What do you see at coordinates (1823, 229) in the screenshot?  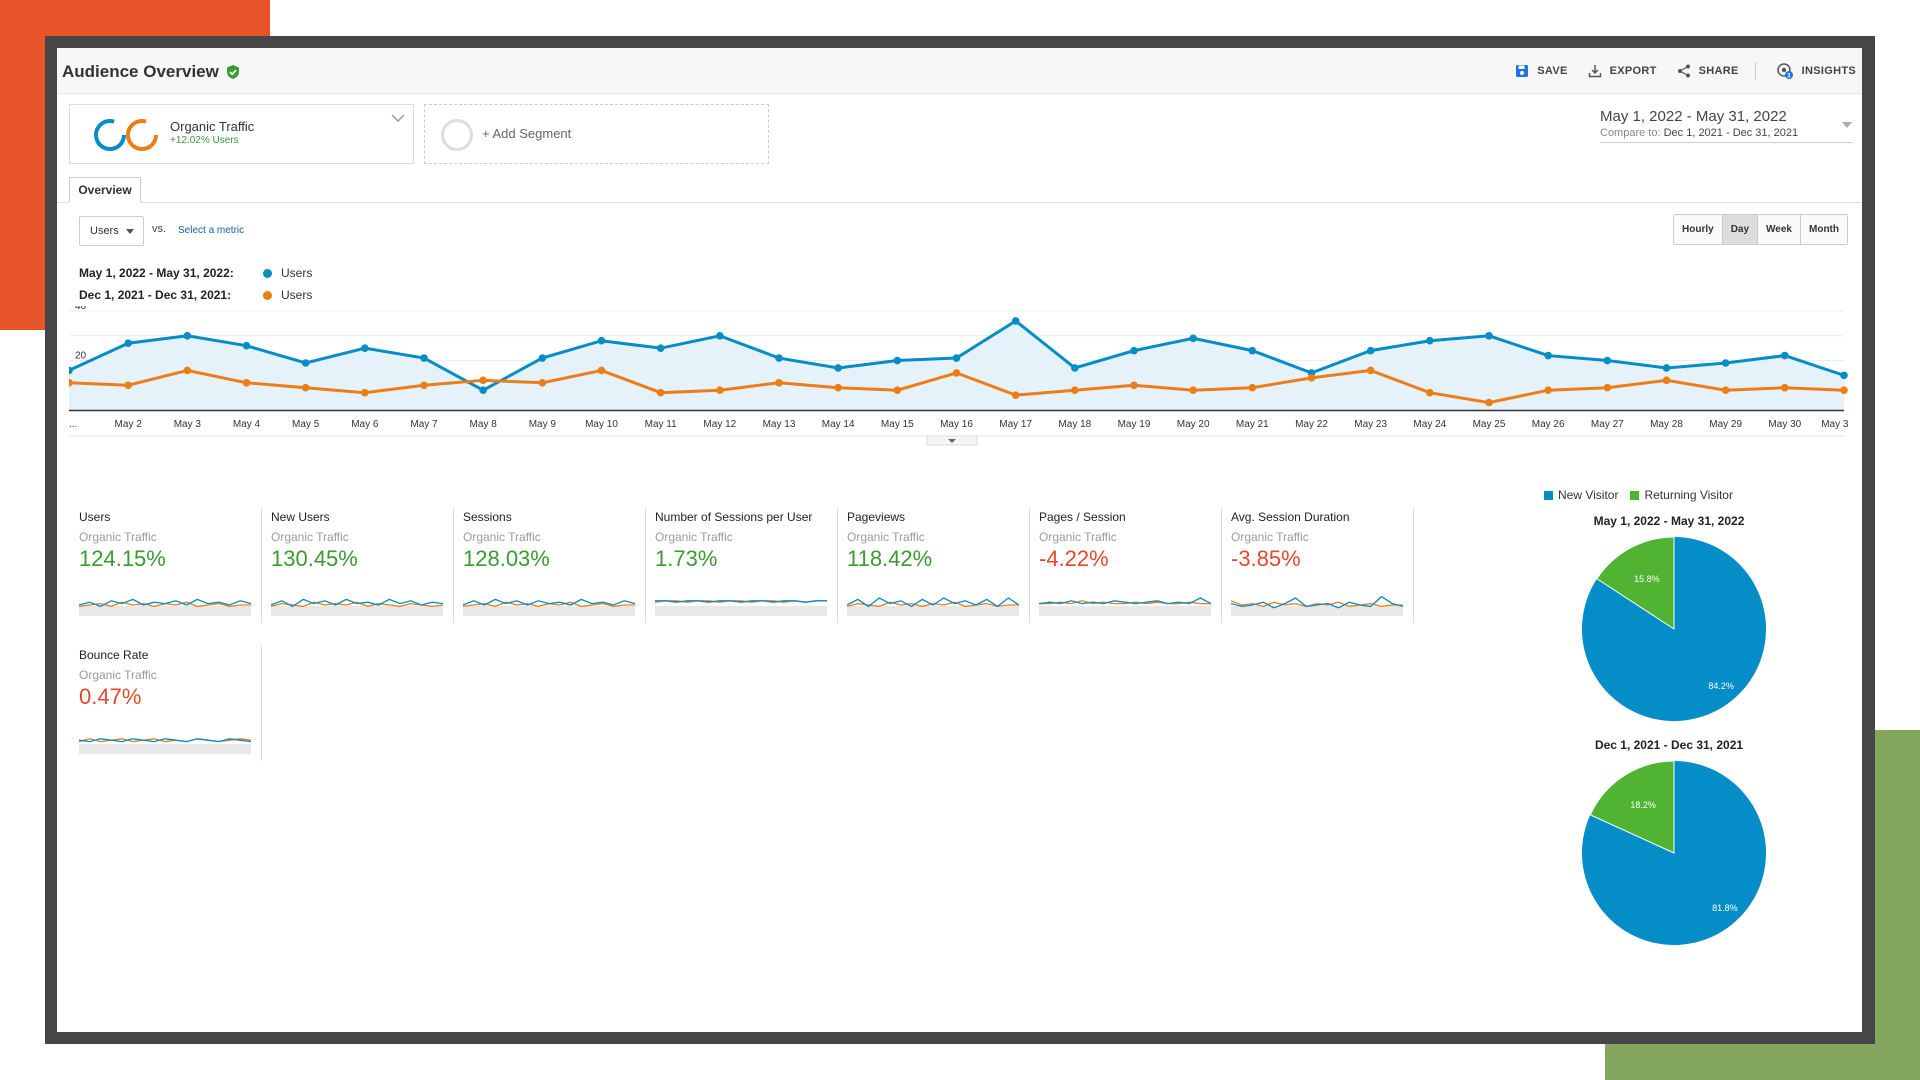 I see `month-button: Month` at bounding box center [1823, 229].